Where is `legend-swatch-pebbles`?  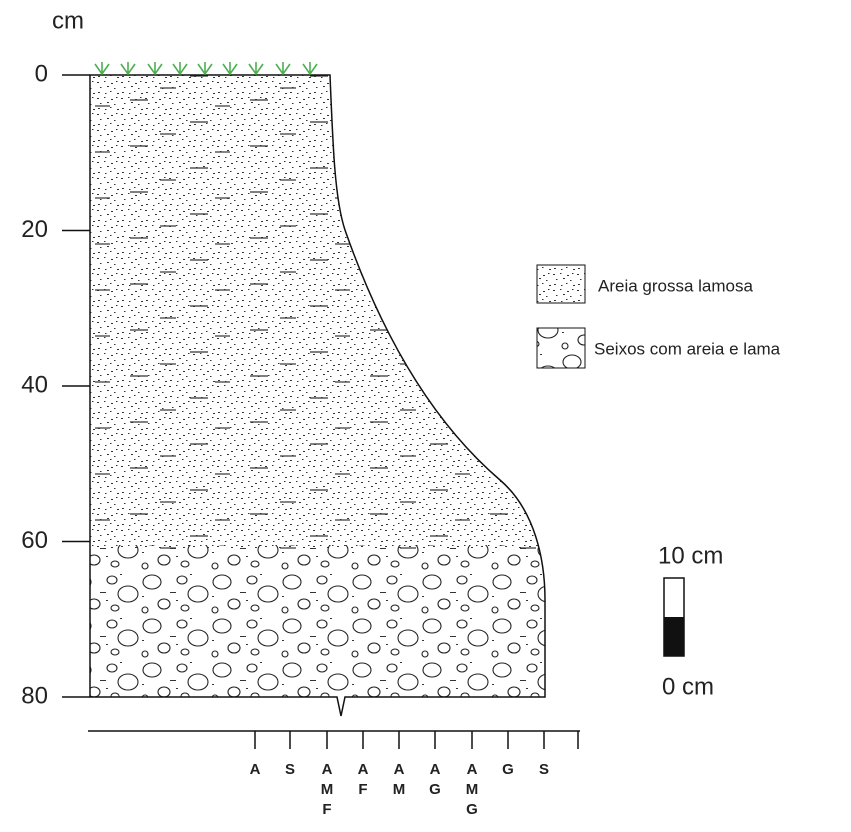
legend-swatch-pebbles is located at coordinates (561, 348).